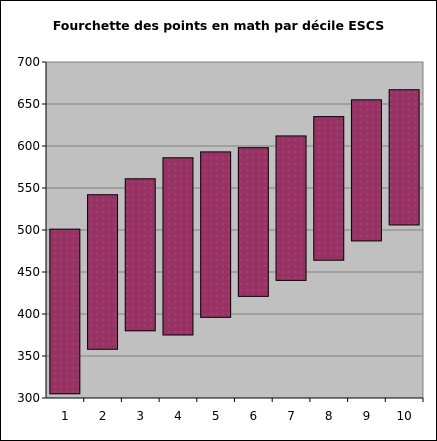  Describe the element at coordinates (140, 416) in the screenshot. I see `x-tick-label: 3` at that location.